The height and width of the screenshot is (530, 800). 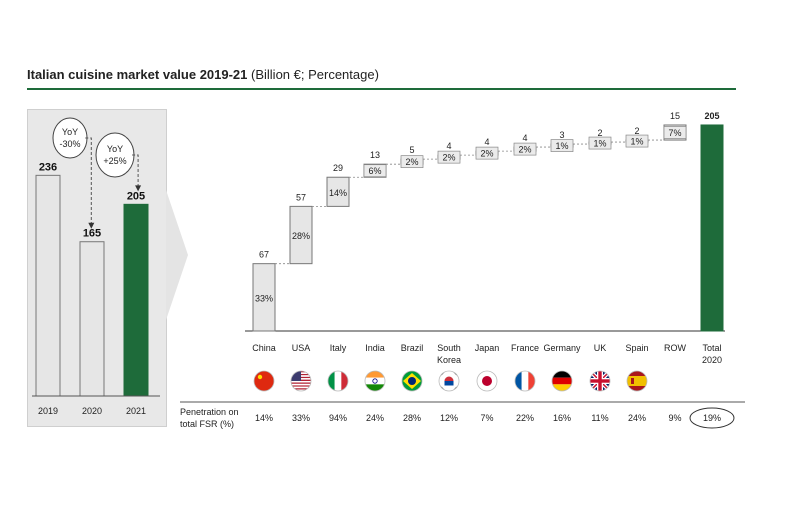 What do you see at coordinates (301, 197) in the screenshot?
I see `bar-value-label: 57` at bounding box center [301, 197].